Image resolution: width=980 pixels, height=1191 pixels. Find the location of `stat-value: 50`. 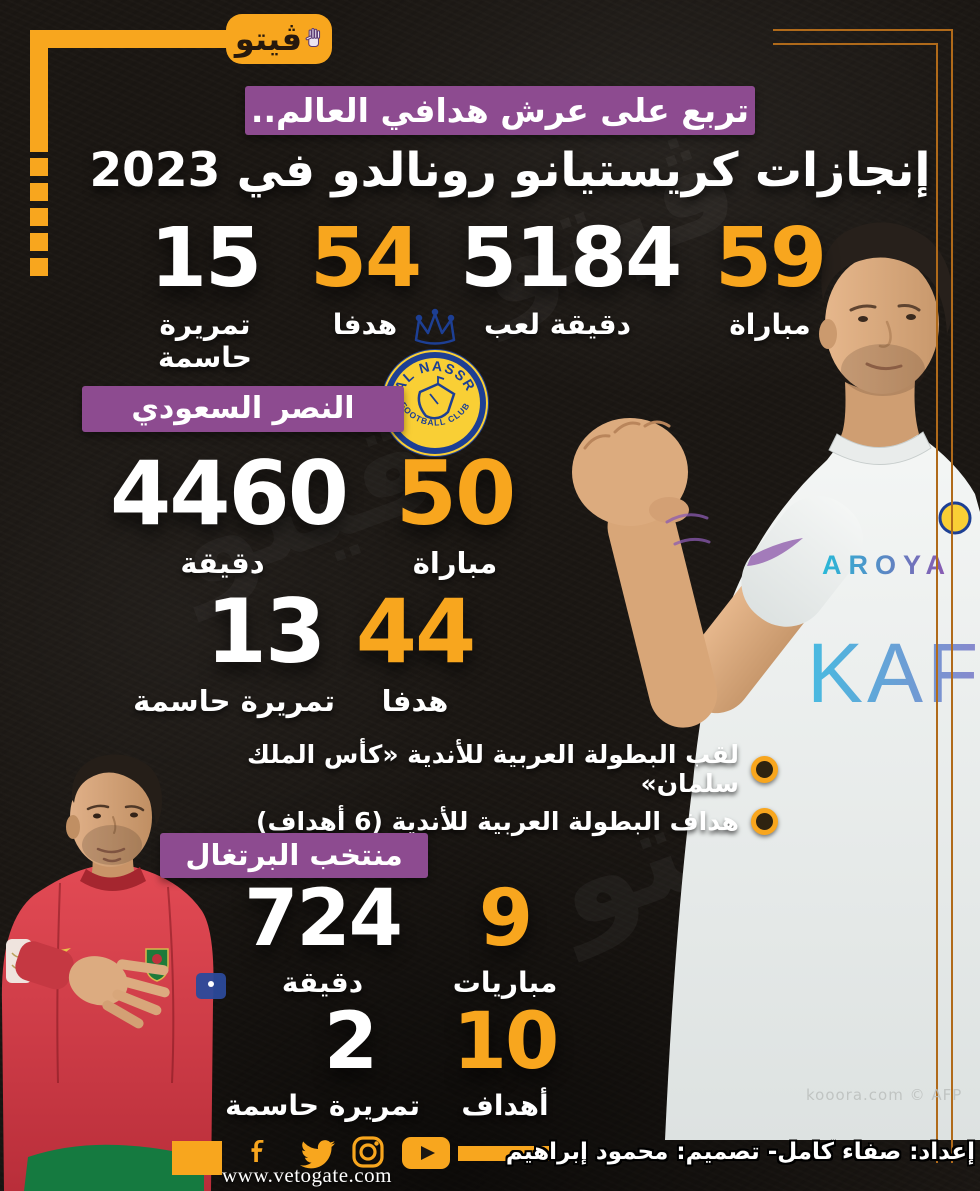

stat-value: 50 is located at coordinates (455, 493).